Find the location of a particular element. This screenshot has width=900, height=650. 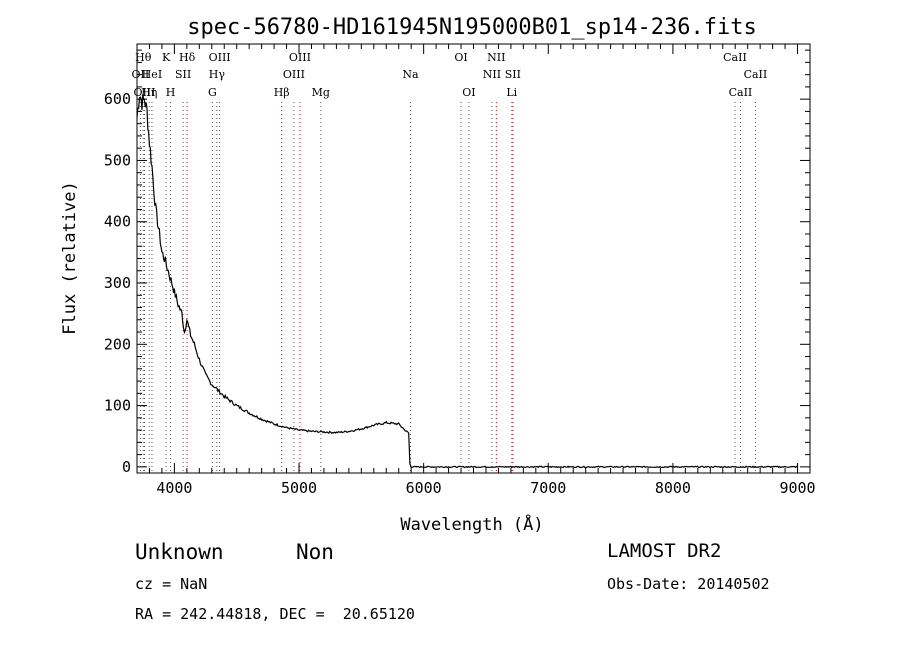

y-tick-label: 200 is located at coordinates (117, 344).